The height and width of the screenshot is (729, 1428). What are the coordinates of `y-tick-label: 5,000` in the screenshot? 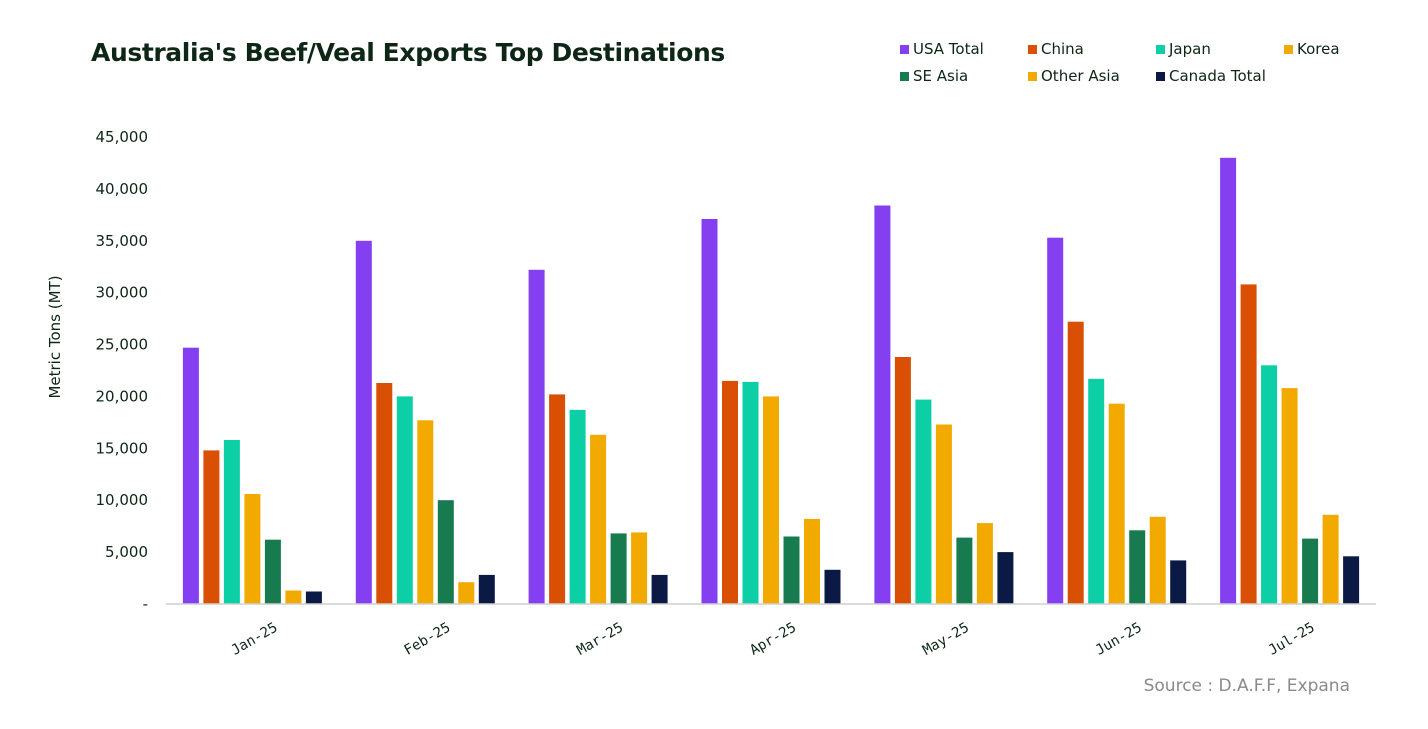 It's located at (126, 552).